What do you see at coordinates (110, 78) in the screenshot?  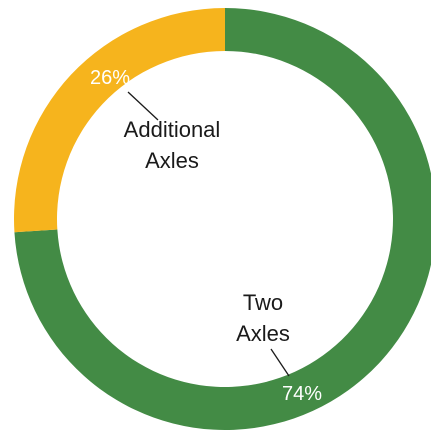 I see `slice-value-label-additional-axles: 26%` at bounding box center [110, 78].